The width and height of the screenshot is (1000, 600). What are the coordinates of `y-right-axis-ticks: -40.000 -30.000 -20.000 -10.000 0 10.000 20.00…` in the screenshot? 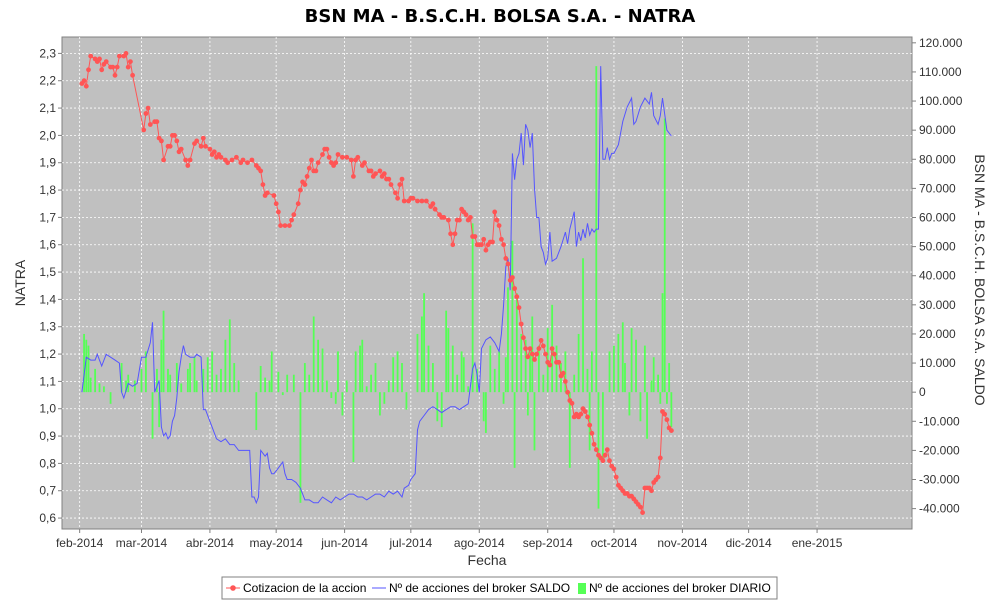 It's located at (937, 276).